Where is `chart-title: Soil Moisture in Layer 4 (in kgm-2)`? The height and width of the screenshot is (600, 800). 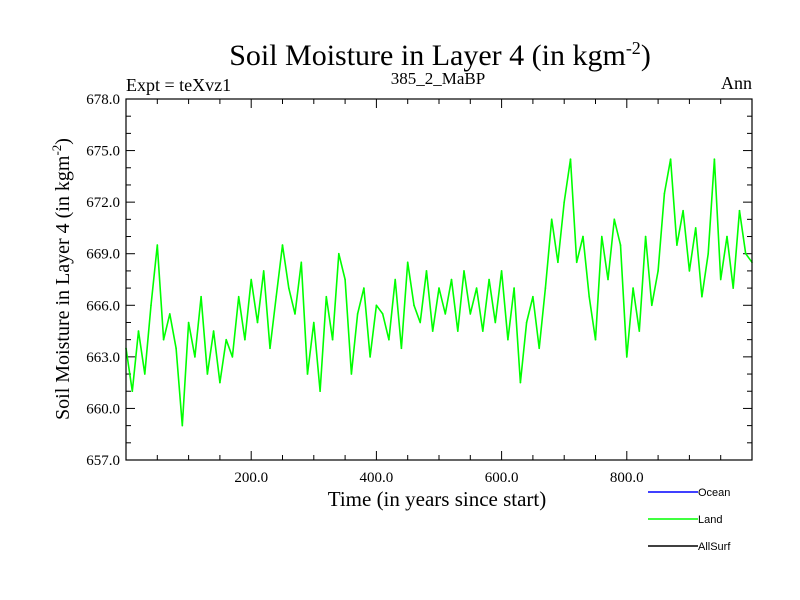 chart-title: Soil Moisture in Layer 4 (in kgm-2) is located at coordinates (440, 55).